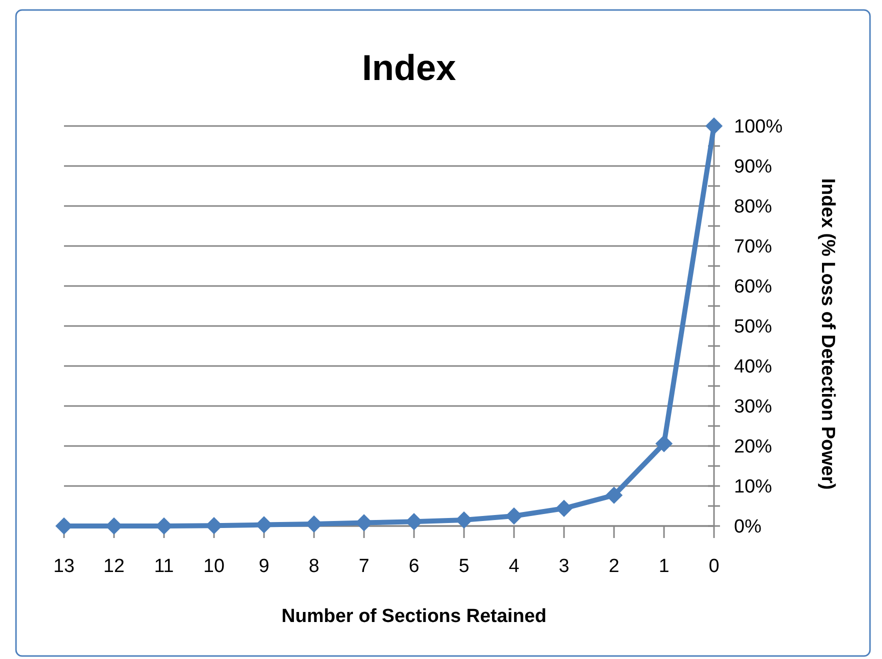 The image size is (882, 659). What do you see at coordinates (364, 566) in the screenshot?
I see `x-tick-label: 7` at bounding box center [364, 566].